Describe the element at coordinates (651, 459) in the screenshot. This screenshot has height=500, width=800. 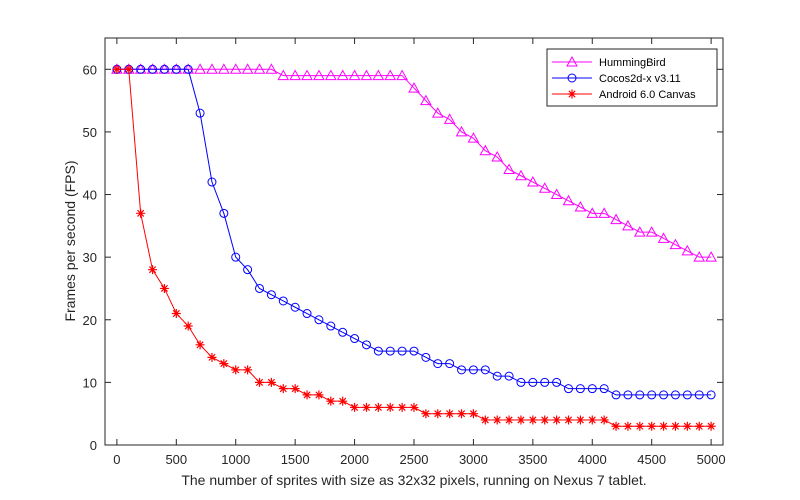
I see `x-tick-label: 4500` at that location.